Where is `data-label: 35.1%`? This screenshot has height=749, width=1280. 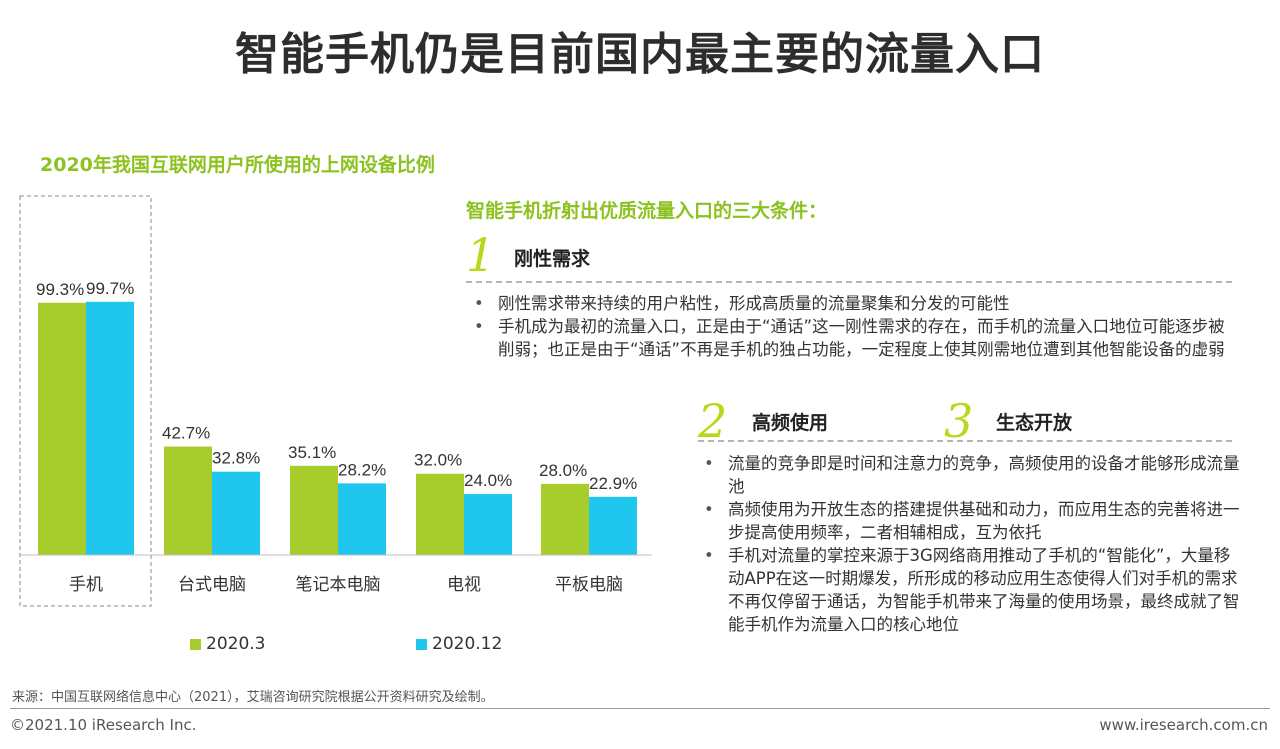 data-label: 35.1% is located at coordinates (312, 452).